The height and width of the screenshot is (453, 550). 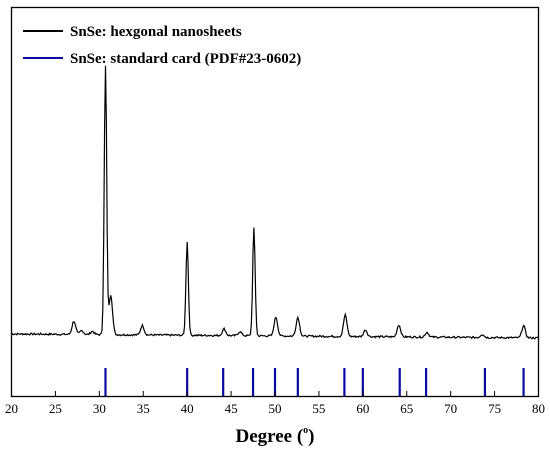 I want to click on x-tick-label: 80, so click(x=538, y=408).